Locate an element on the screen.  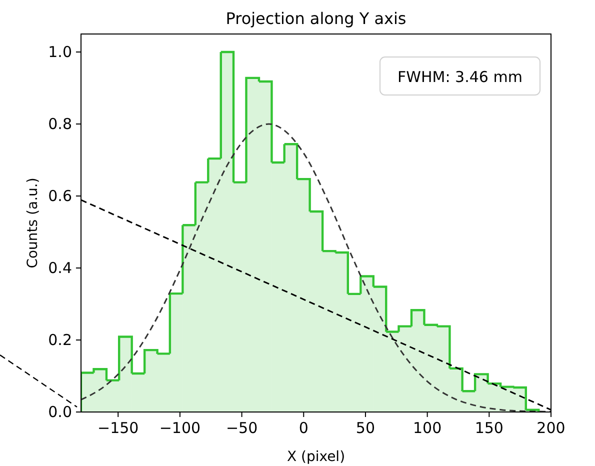
y-tick-label: 0.4 is located at coordinates (60, 268).